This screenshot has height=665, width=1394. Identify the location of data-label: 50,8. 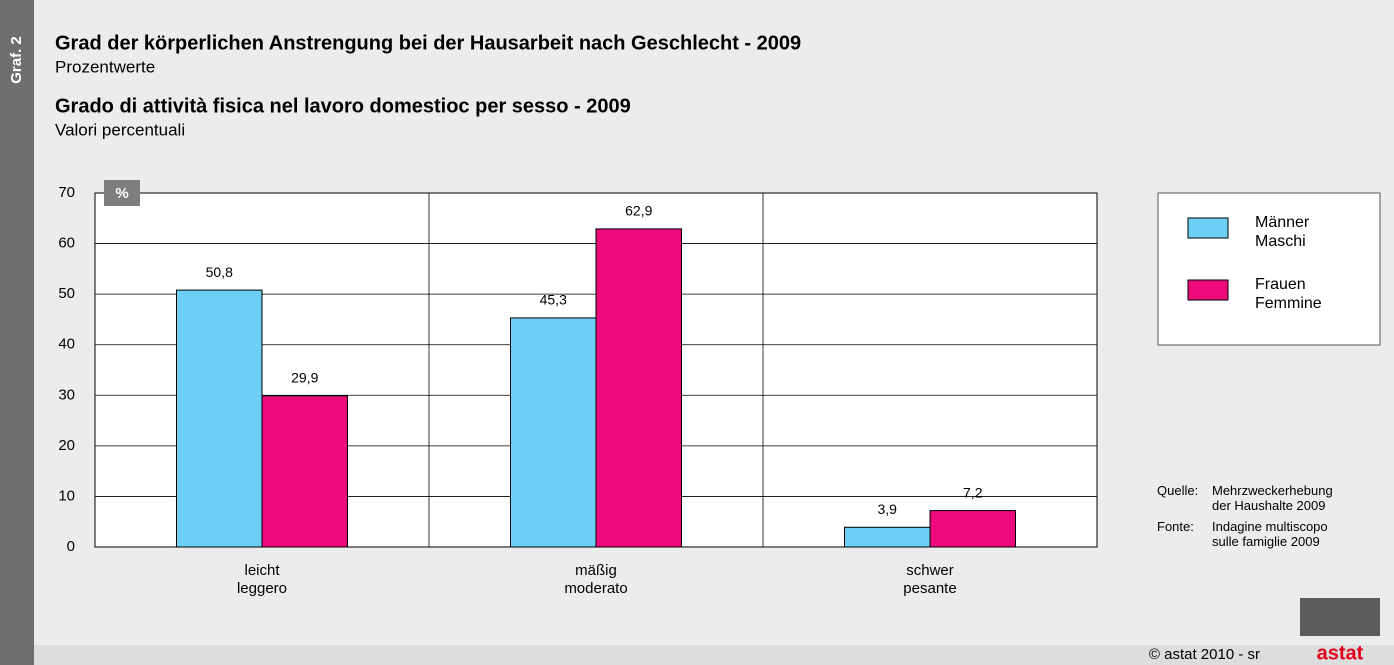
(219, 272).